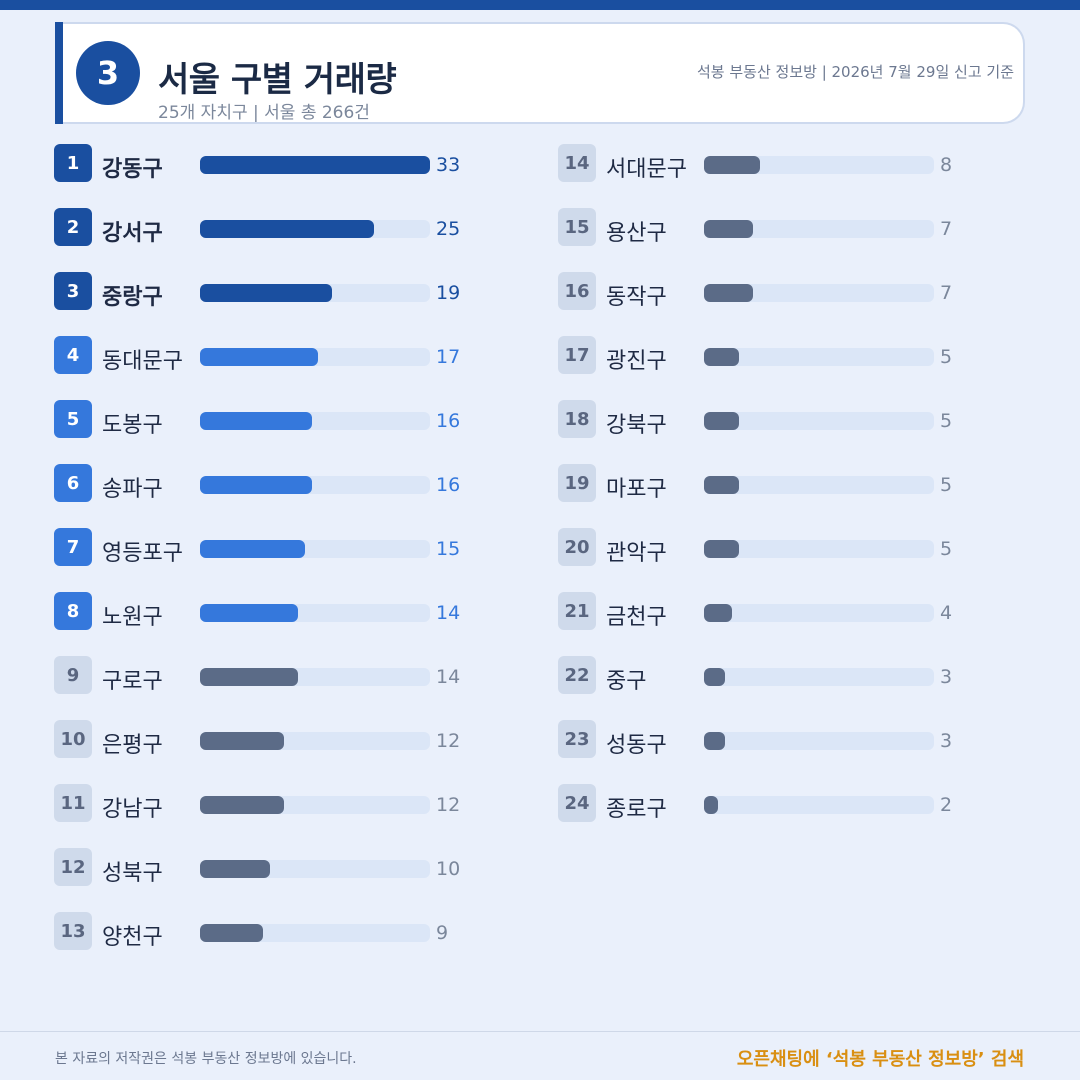 This screenshot has width=1080, height=1080. What do you see at coordinates (142, 553) in the screenshot?
I see `district-name: 영등포구` at bounding box center [142, 553].